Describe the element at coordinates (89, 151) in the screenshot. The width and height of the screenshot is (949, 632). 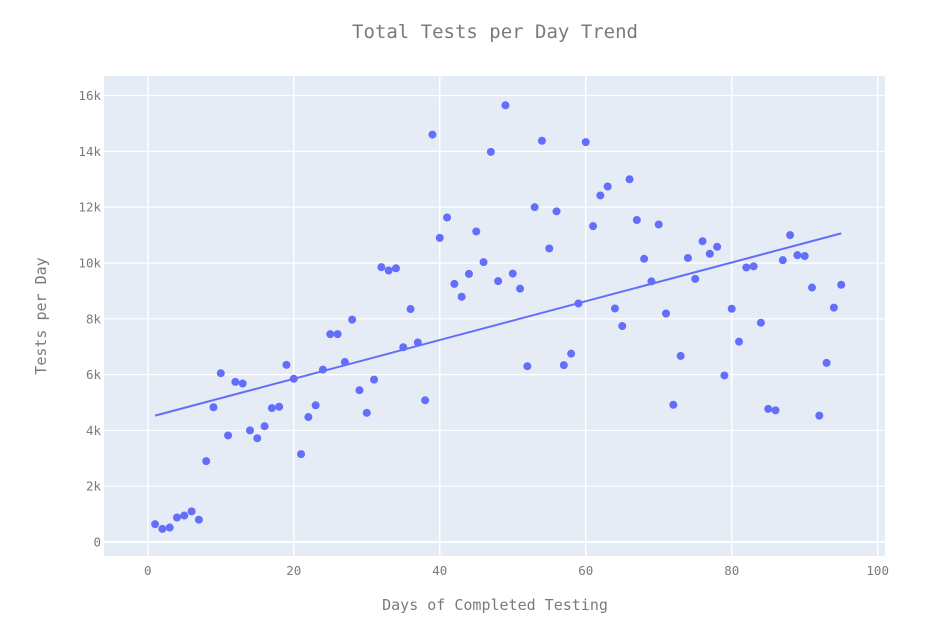
I see `y-tick-label: 14k` at that location.